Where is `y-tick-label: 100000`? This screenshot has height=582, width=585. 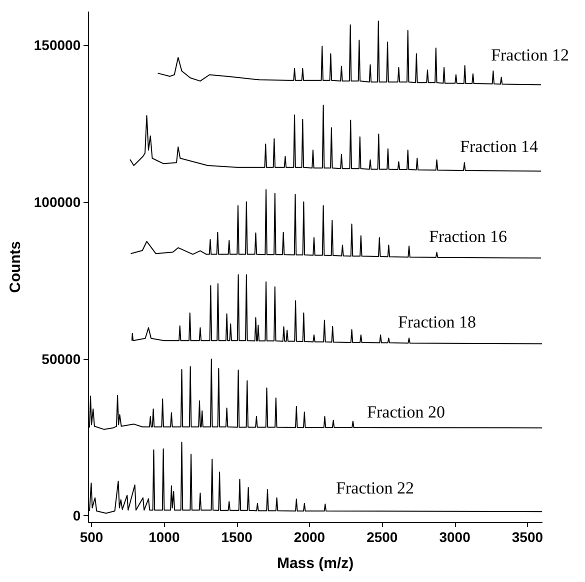 y-tick-label: 100000 is located at coordinates (57, 202).